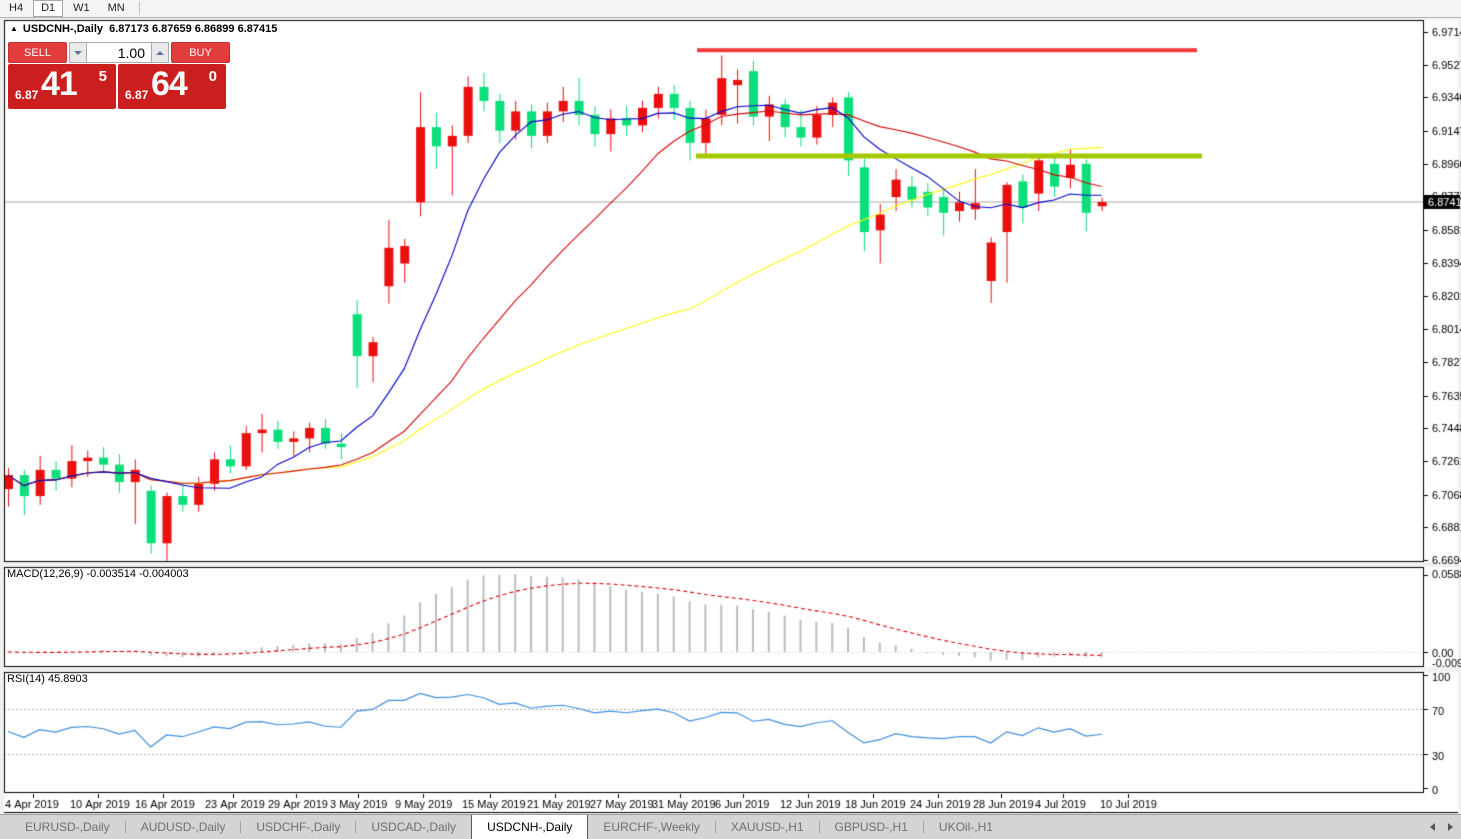 The image size is (1461, 839). I want to click on sell-price-pip: 5, so click(102, 76).